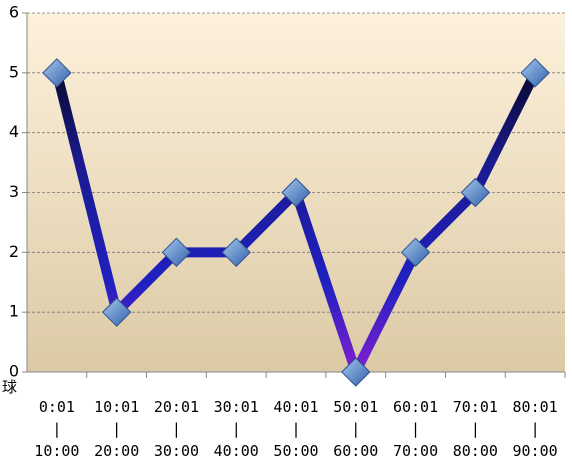  Describe the element at coordinates (14, 371) in the screenshot. I see `y-tick-label: 0` at that location.